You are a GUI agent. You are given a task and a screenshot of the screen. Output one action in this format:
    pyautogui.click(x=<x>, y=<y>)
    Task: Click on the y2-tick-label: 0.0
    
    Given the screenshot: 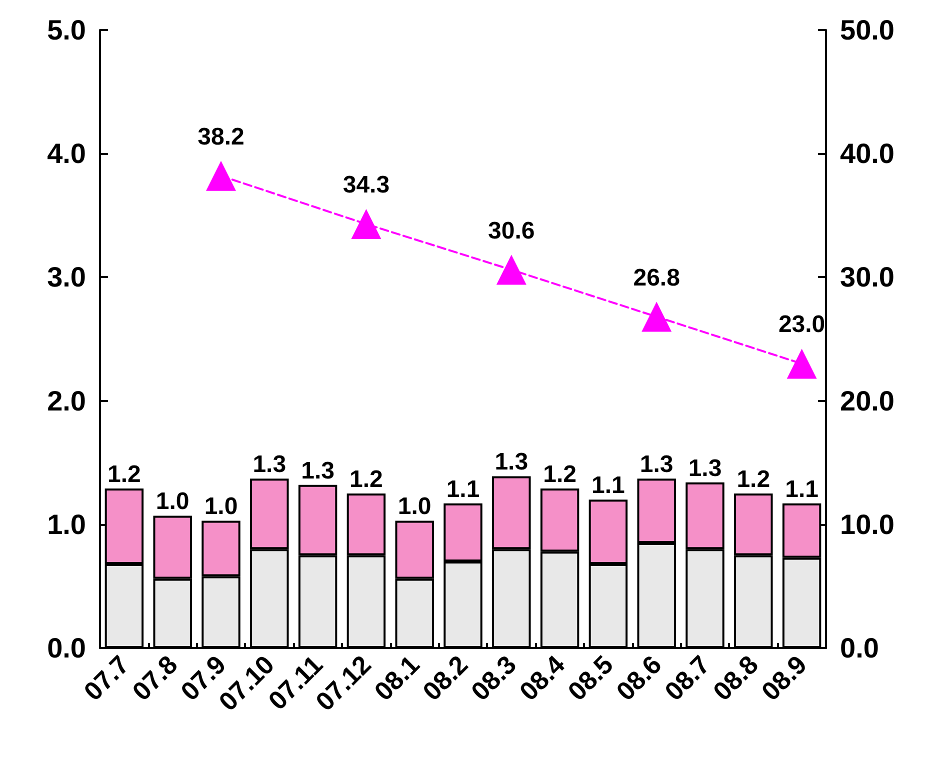 What is the action you would take?
    pyautogui.click(x=859, y=648)
    